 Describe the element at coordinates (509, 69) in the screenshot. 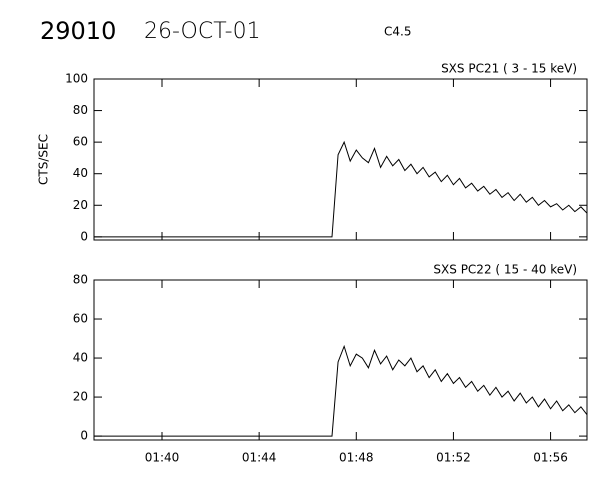

I see `panel-title: SXS PC21 ( 3 - 15 keV)` at that location.